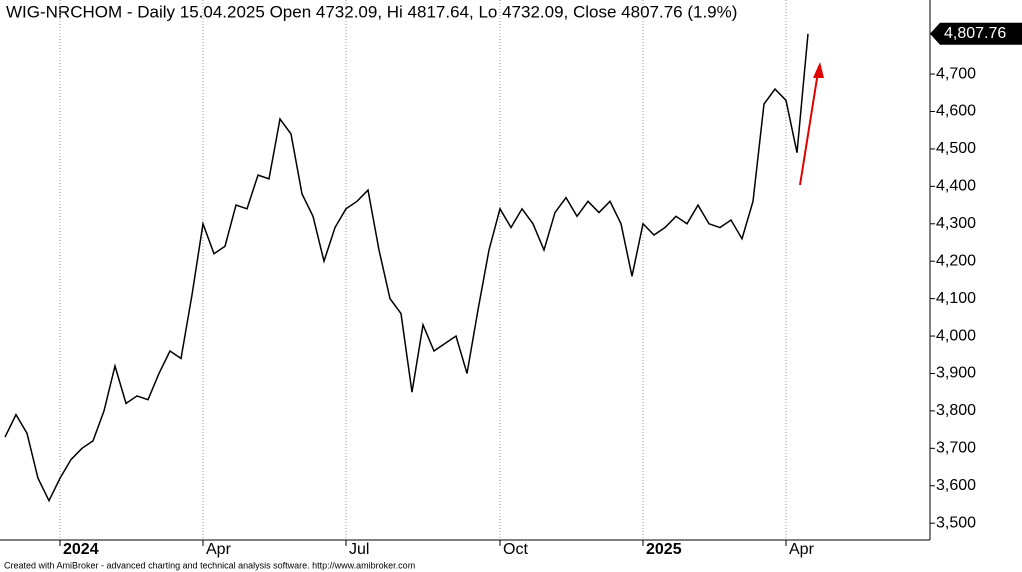 This screenshot has height=572, width=1022. Describe the element at coordinates (956, 148) in the screenshot. I see `y-tick-label: 4,500` at that location.